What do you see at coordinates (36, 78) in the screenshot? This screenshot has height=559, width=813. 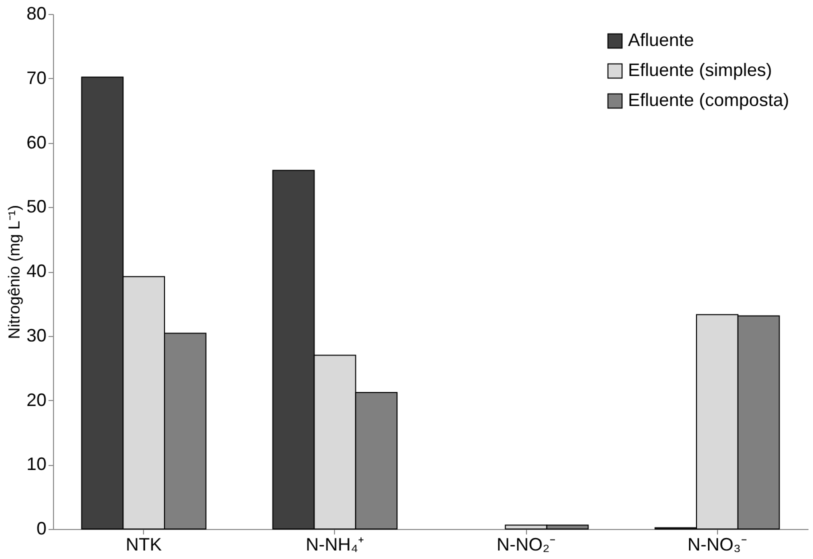 I see `y-tick-label: 70` at bounding box center [36, 78].